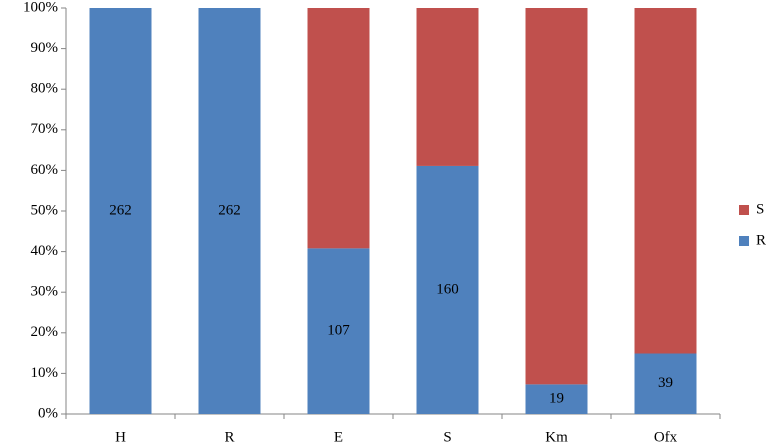  I want to click on y-tick-label: 70%, so click(45, 129).